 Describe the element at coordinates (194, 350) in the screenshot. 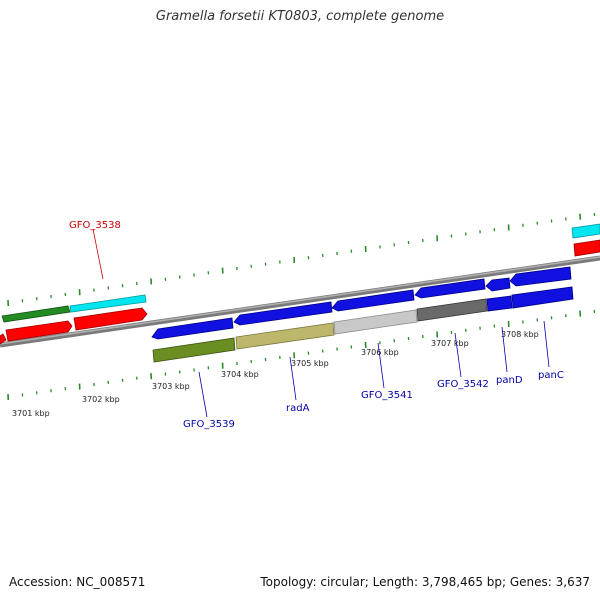

I see `gene-bar-olive` at that location.